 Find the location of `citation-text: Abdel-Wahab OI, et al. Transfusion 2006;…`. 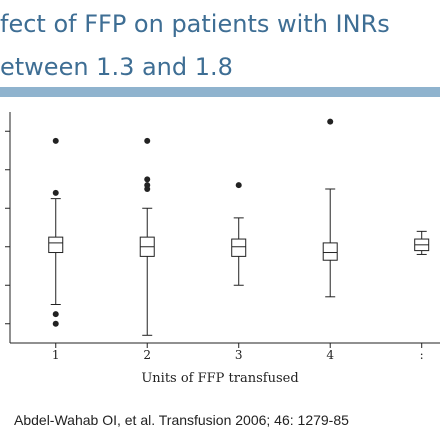

citation-text: Abdel-Wahab OI, et al. Transfusion 2006;… is located at coordinates (181, 420).